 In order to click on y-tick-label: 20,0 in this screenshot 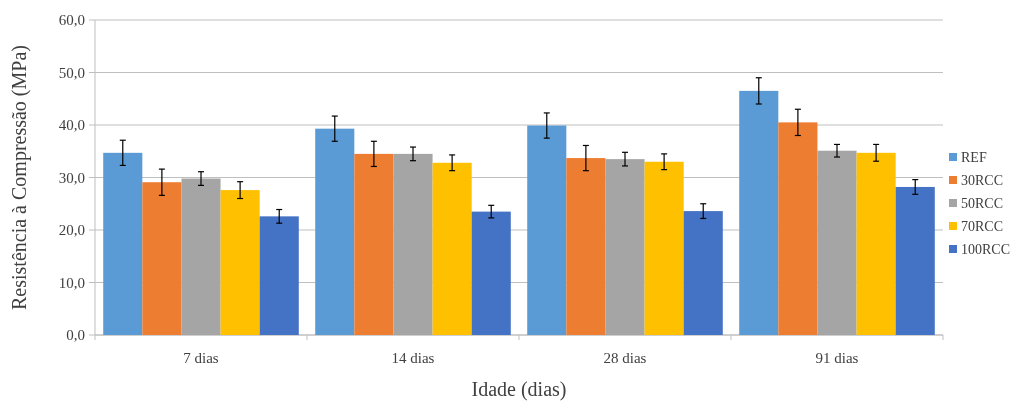, I will do `click(71, 230)`.